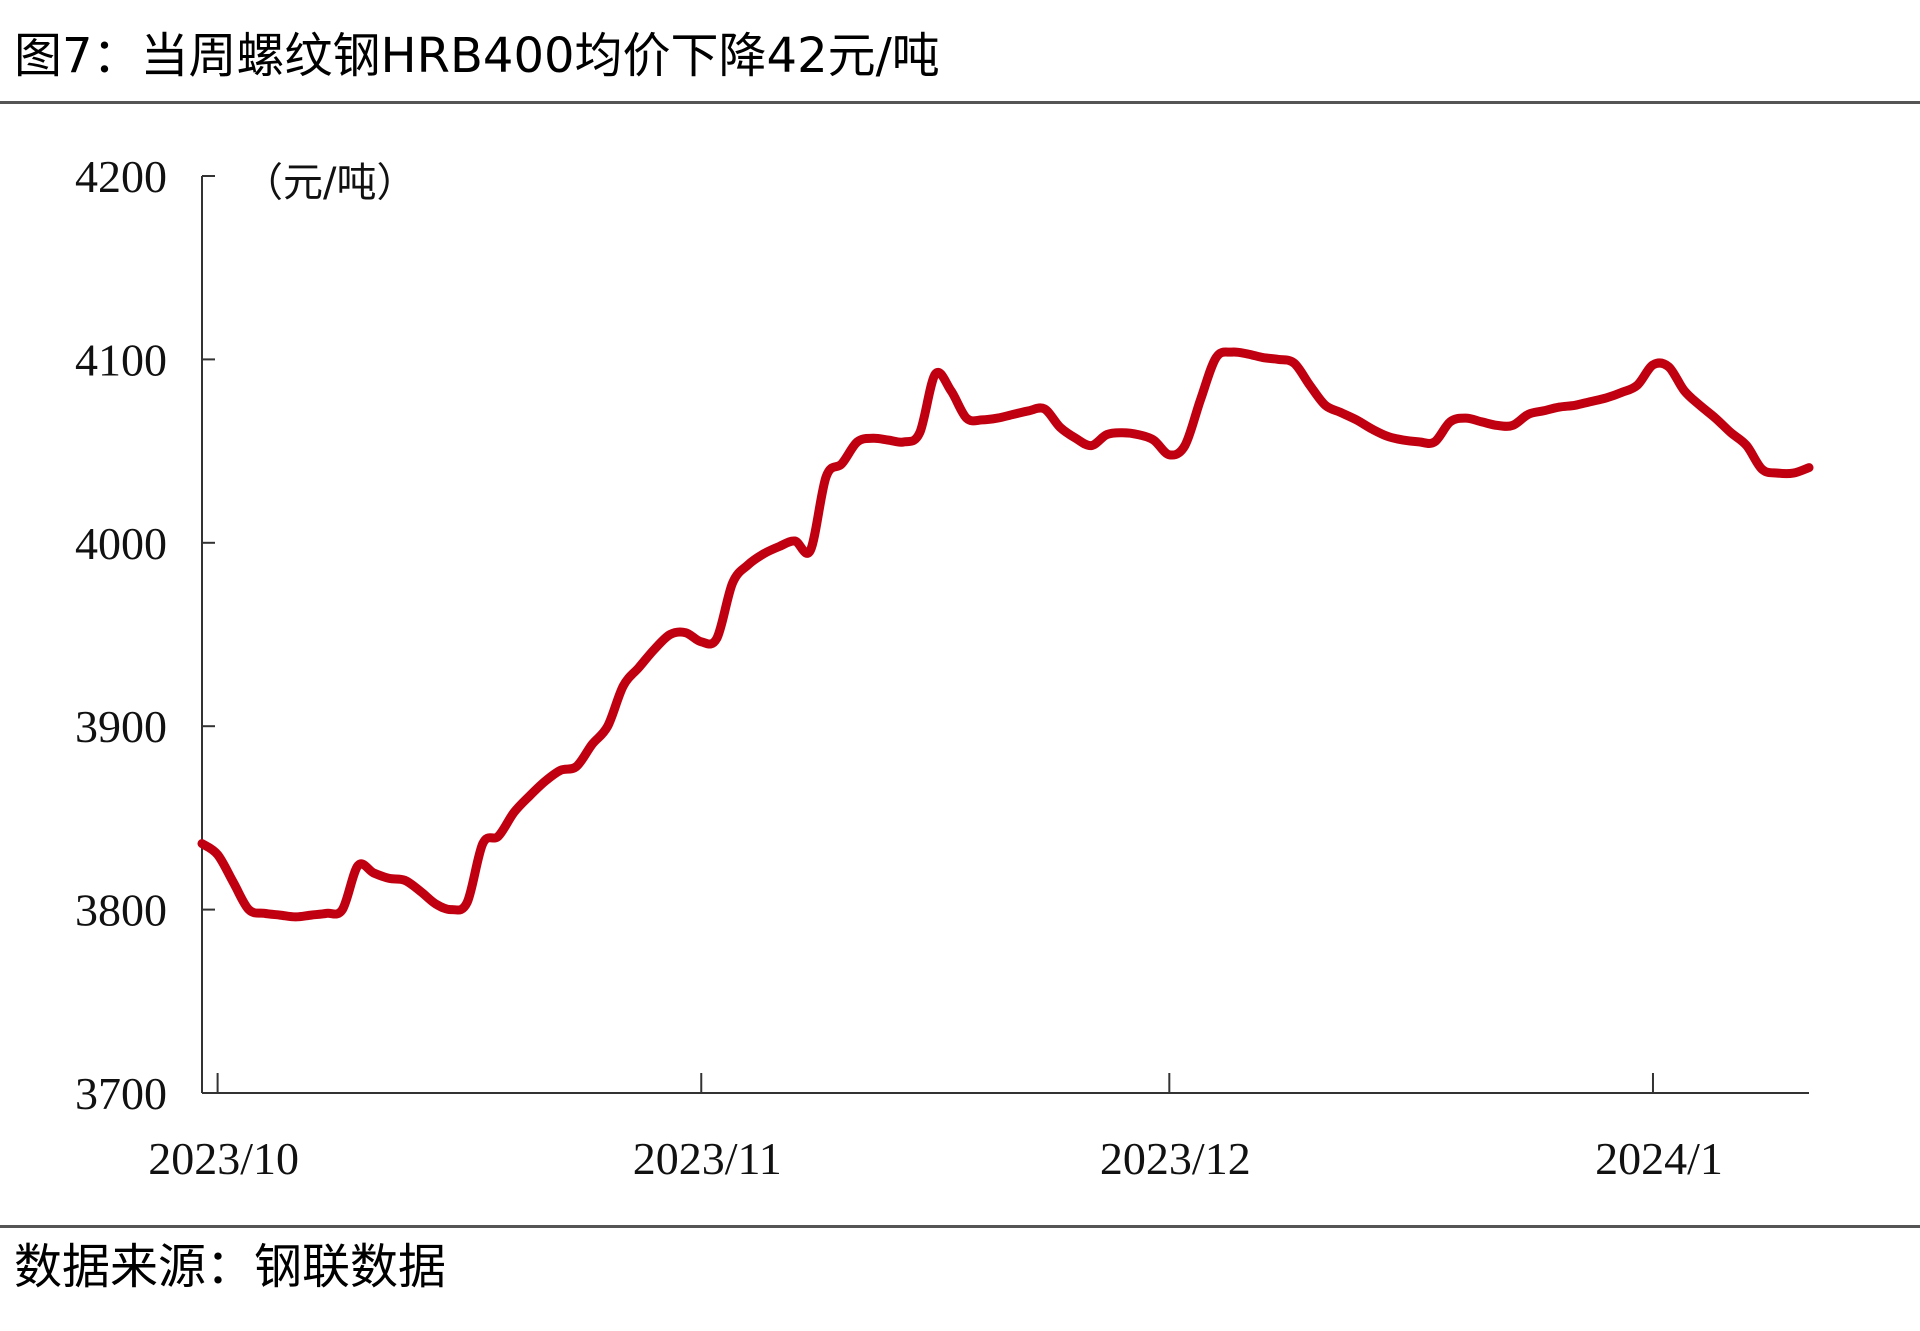 Image resolution: width=1920 pixels, height=1331 pixels. Describe the element at coordinates (121, 1093) in the screenshot. I see `y-tick-label: 3700` at that location.